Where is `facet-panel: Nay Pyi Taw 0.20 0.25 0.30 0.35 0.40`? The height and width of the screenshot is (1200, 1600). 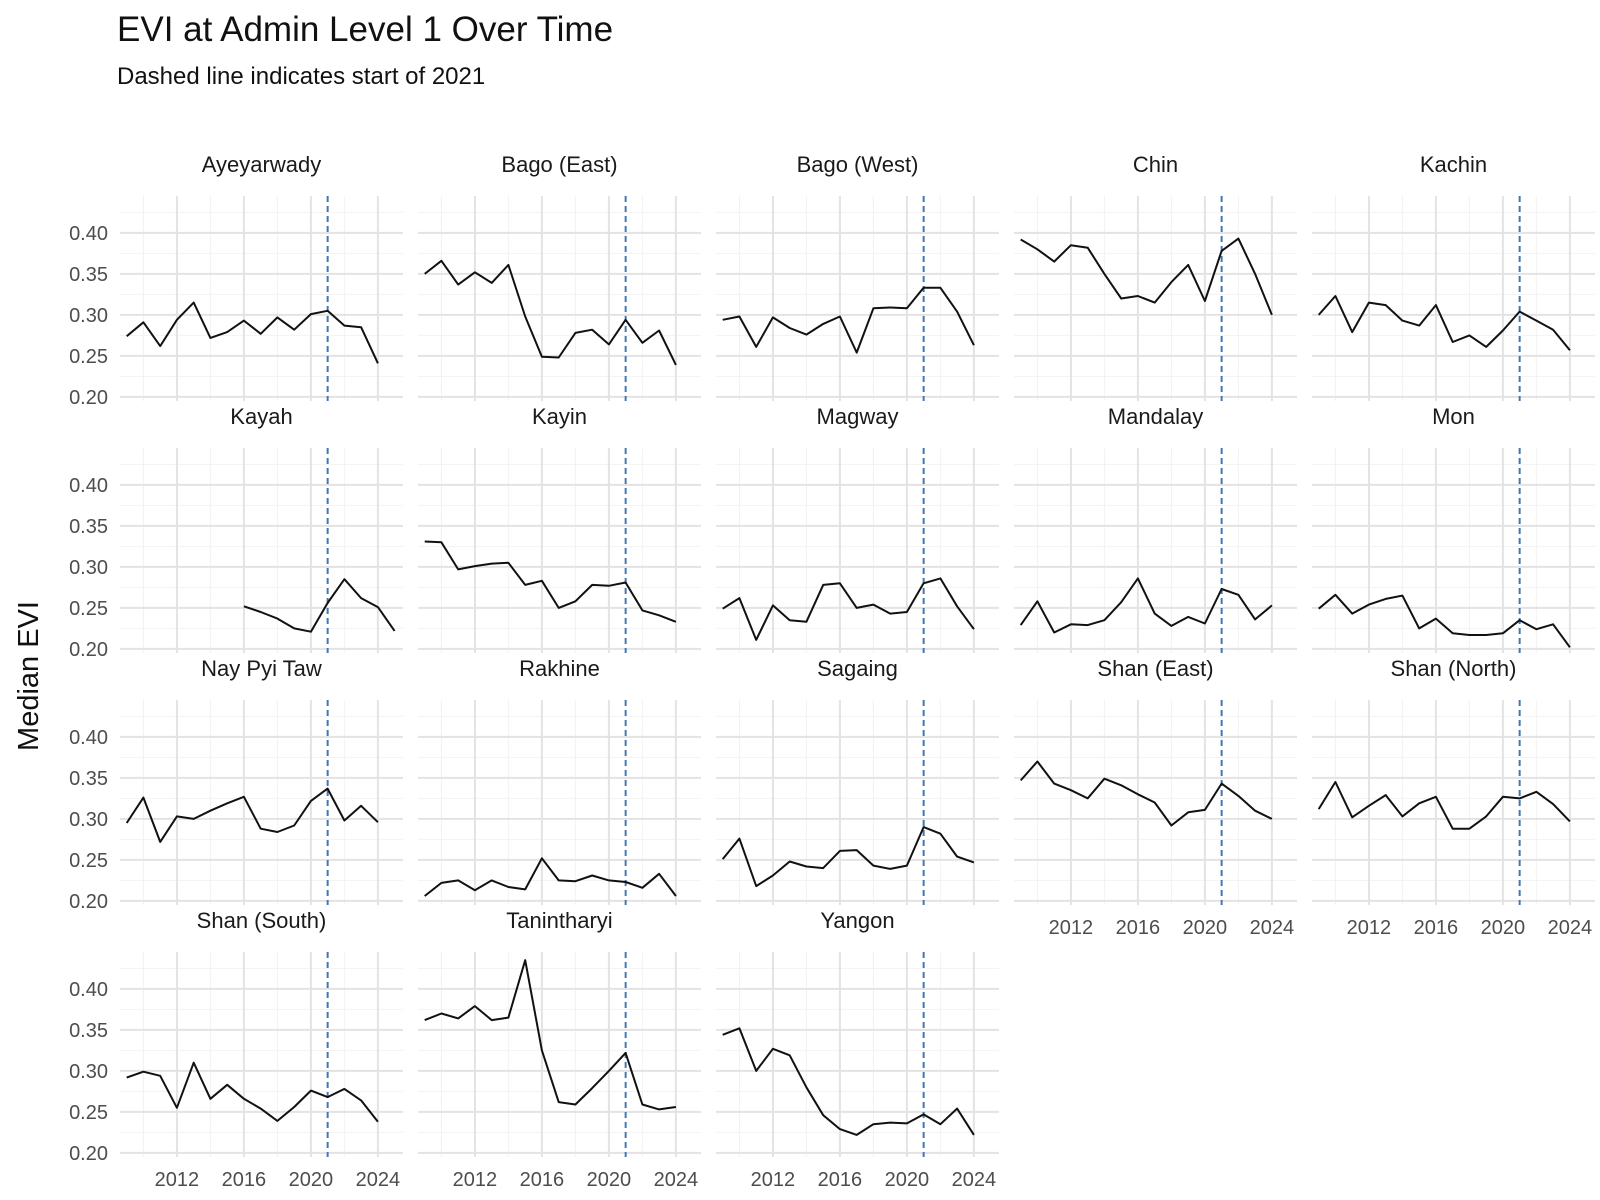 facet-panel: Nay Pyi Taw 0.20 0.25 0.30 0.35 0.40 is located at coordinates (236, 784).